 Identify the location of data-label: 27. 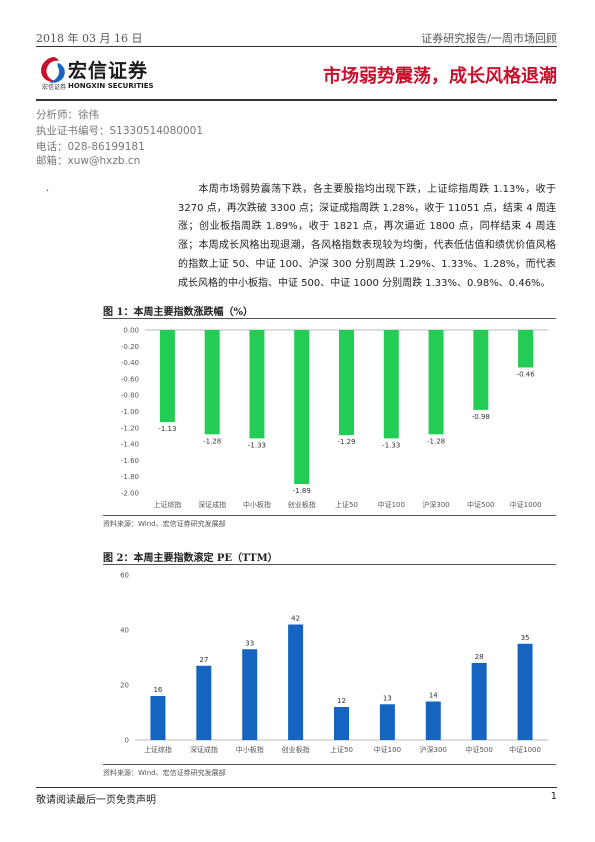
(203, 660).